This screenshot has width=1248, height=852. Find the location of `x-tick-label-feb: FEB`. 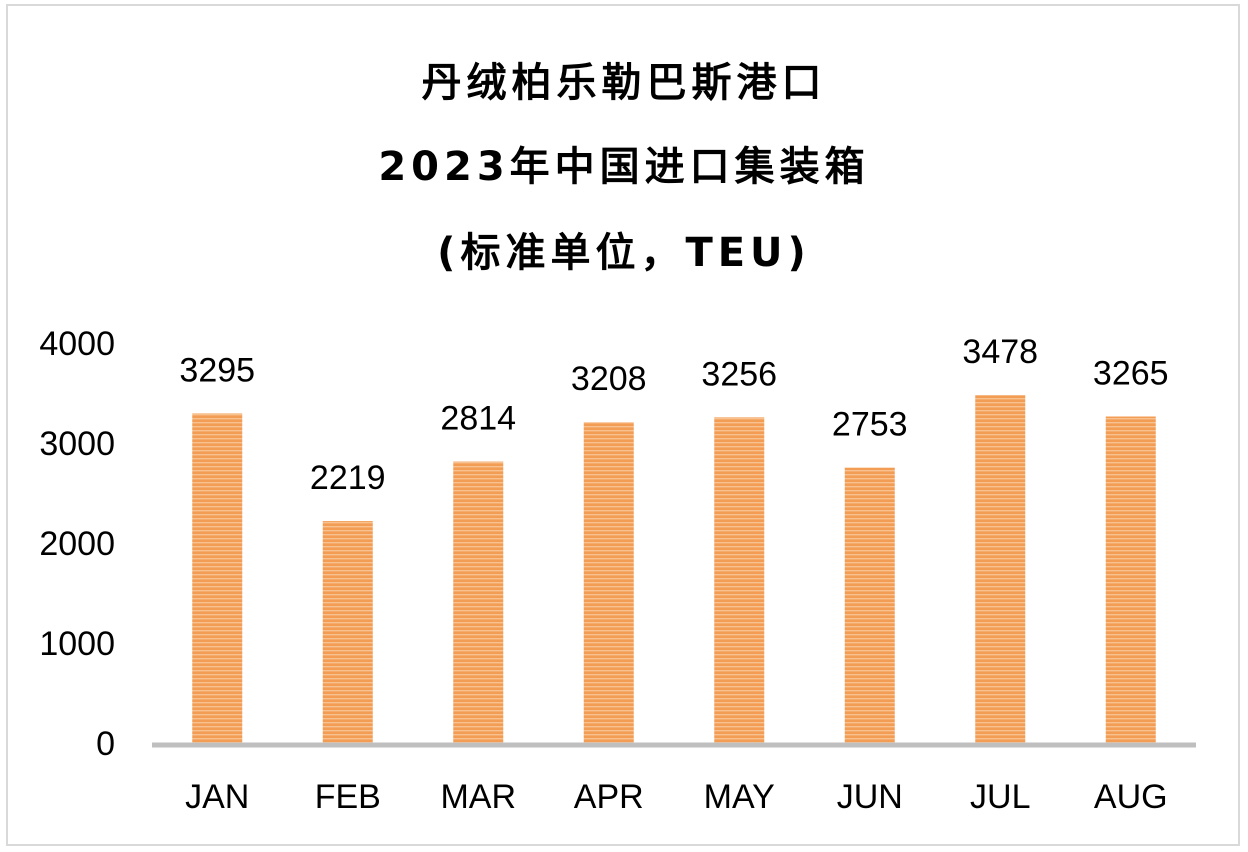

x-tick-label-feb: FEB is located at coordinates (348, 797).